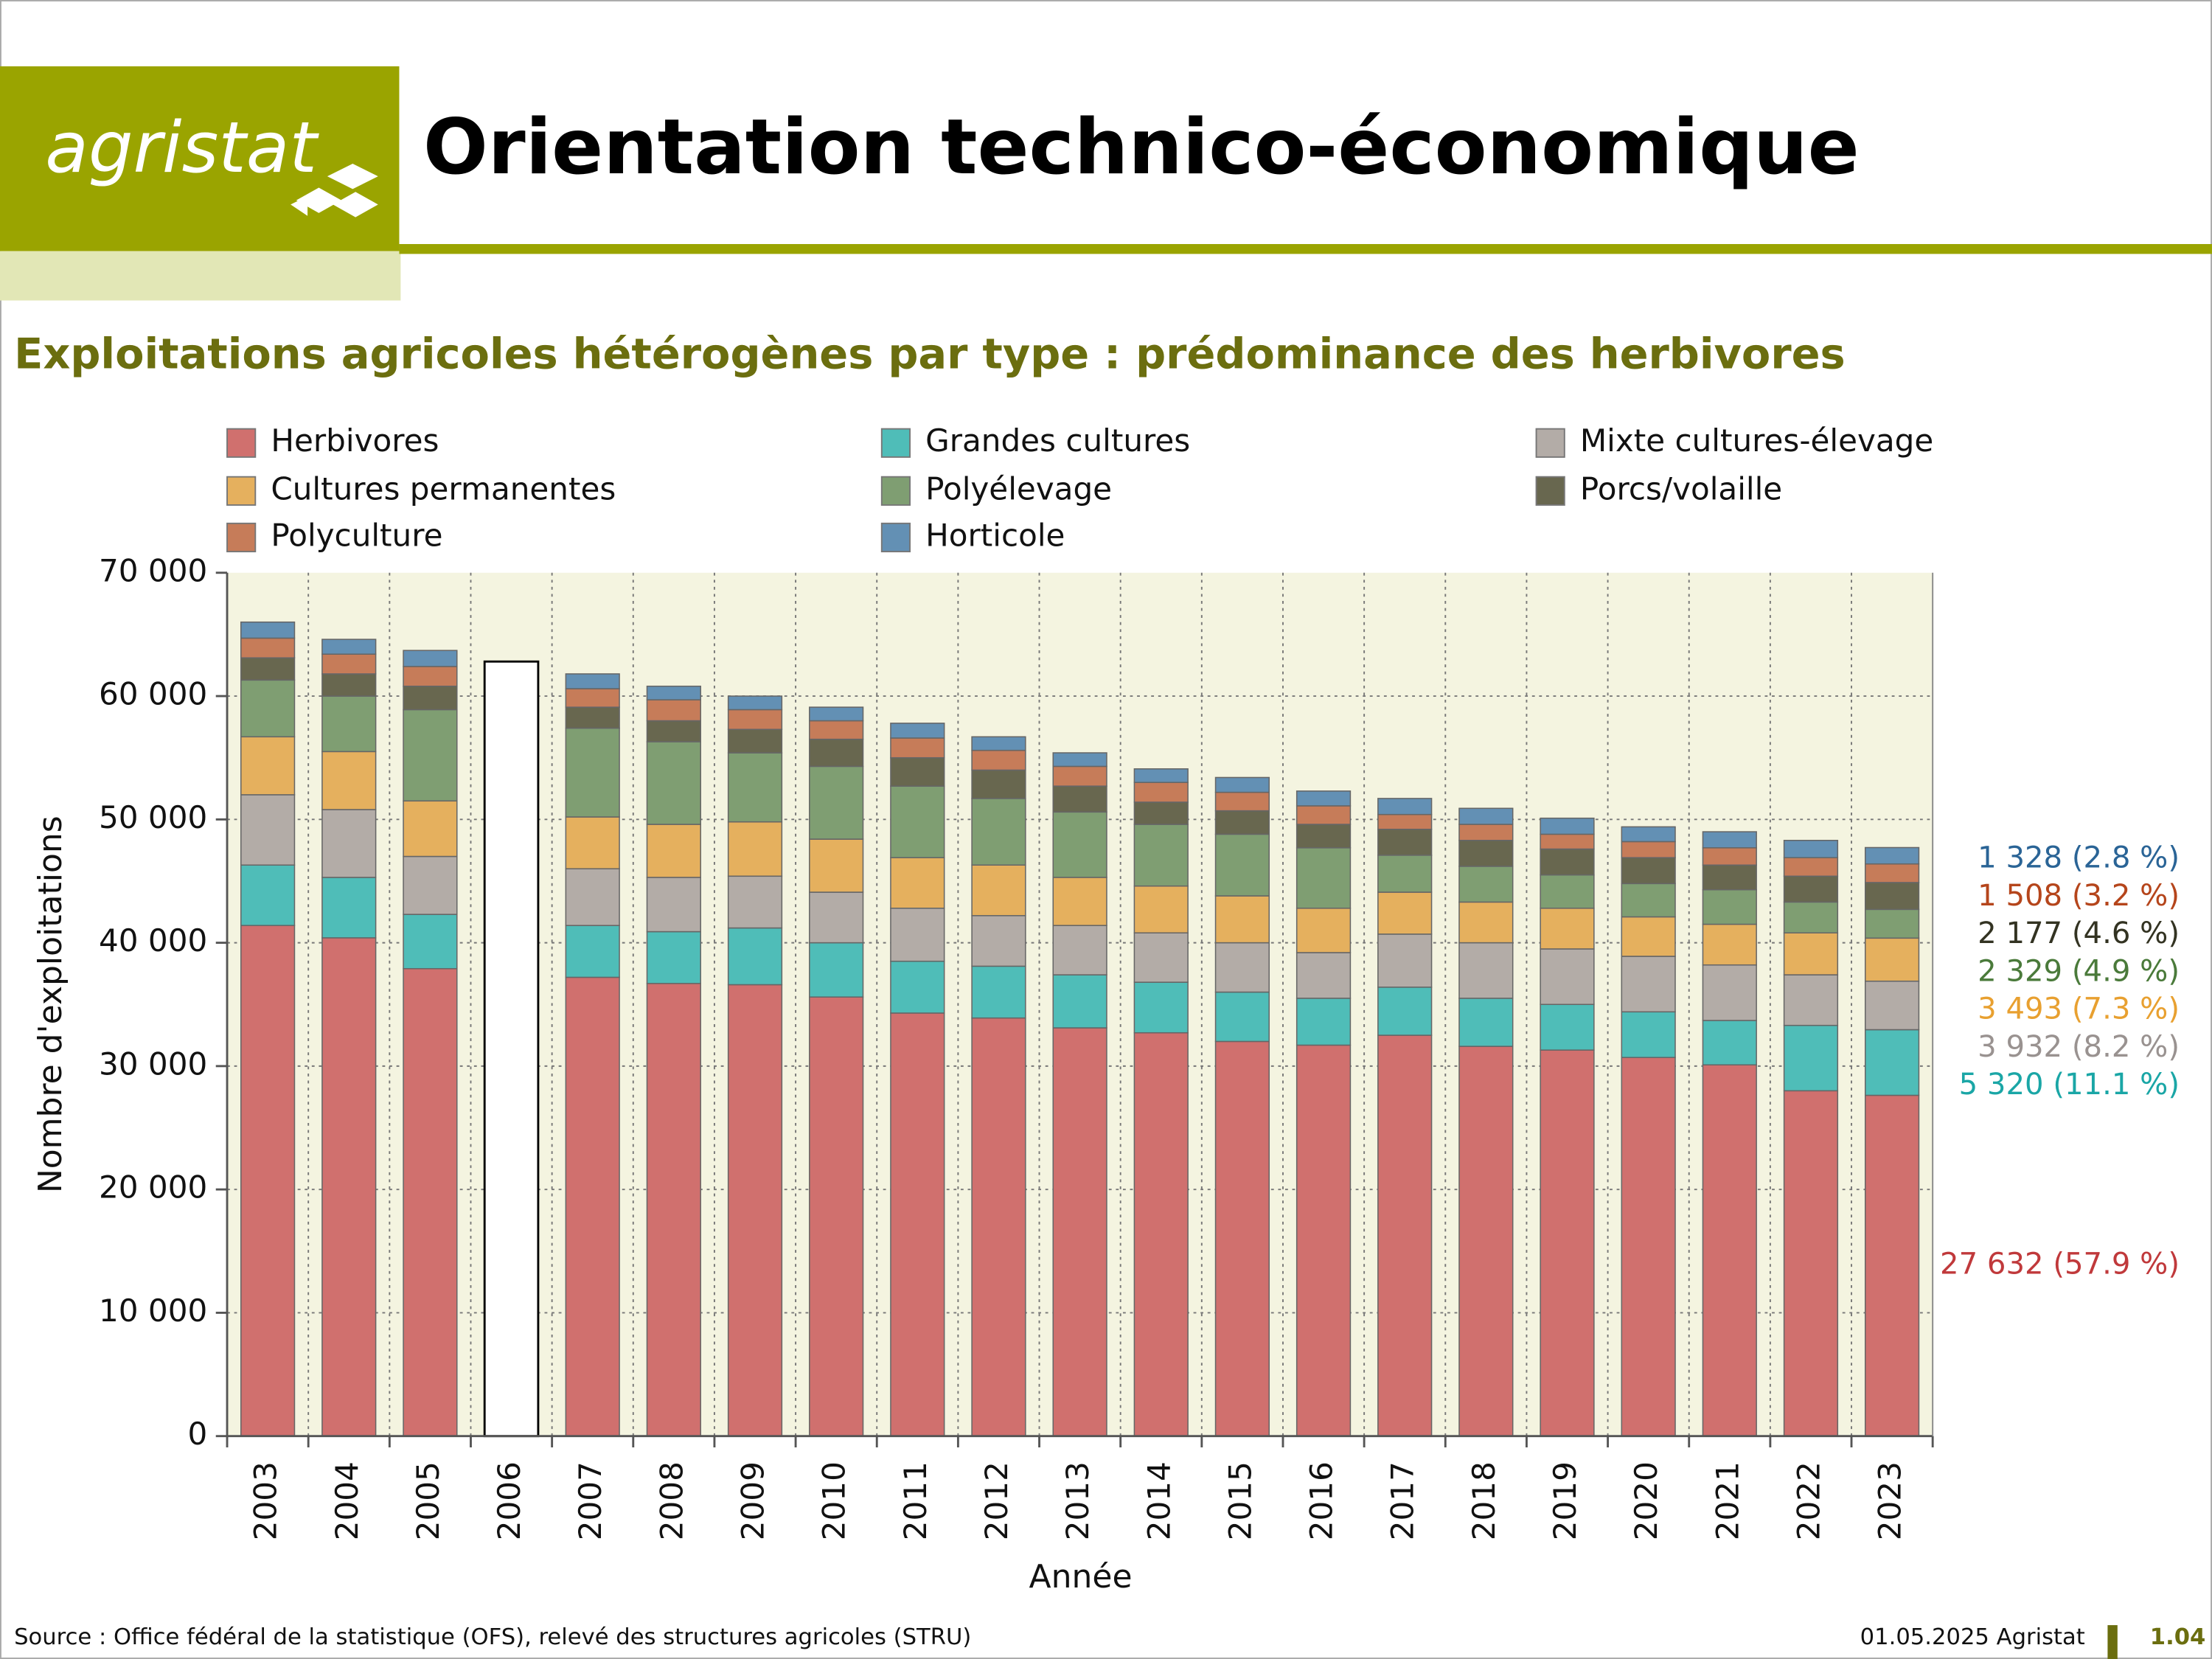  I want to click on y-tick-label: 0, so click(197, 1434).